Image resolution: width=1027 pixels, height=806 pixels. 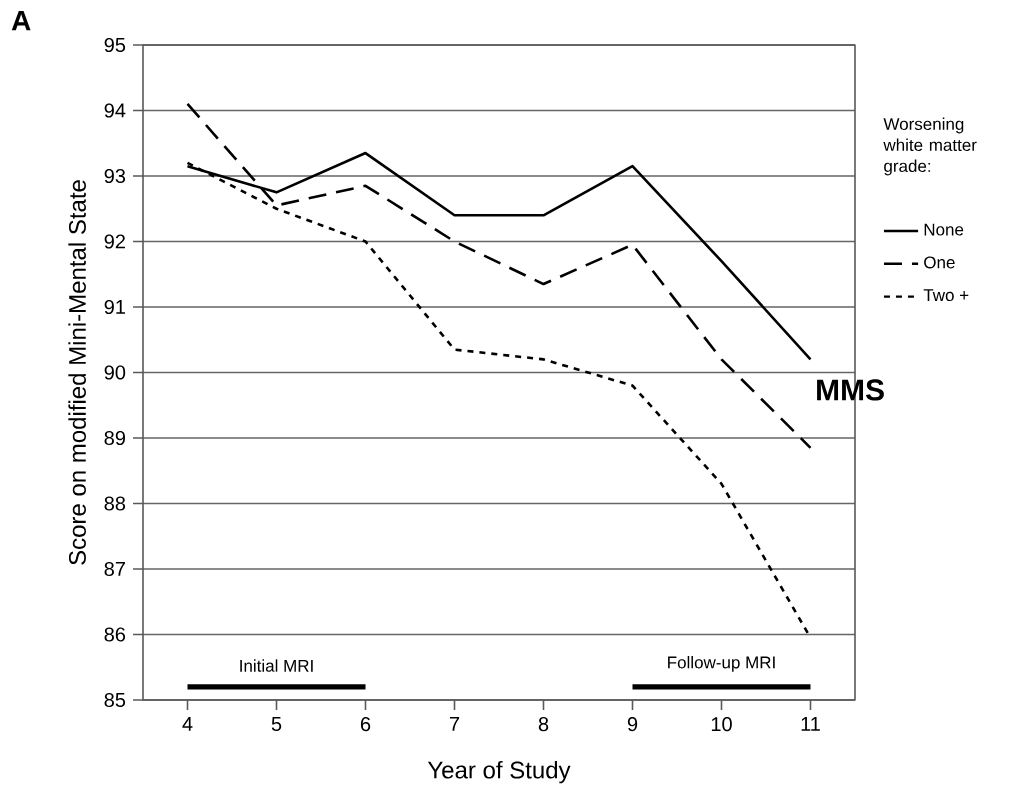 What do you see at coordinates (365, 724) in the screenshot?
I see `x-tick-label: 6` at bounding box center [365, 724].